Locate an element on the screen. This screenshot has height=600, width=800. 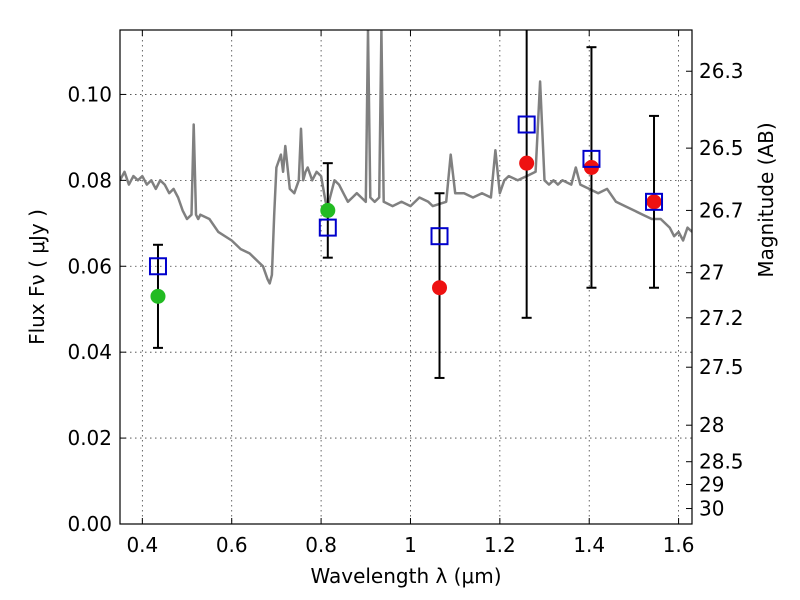
magnitude-tick-label: 28 is located at coordinates (711, 425).